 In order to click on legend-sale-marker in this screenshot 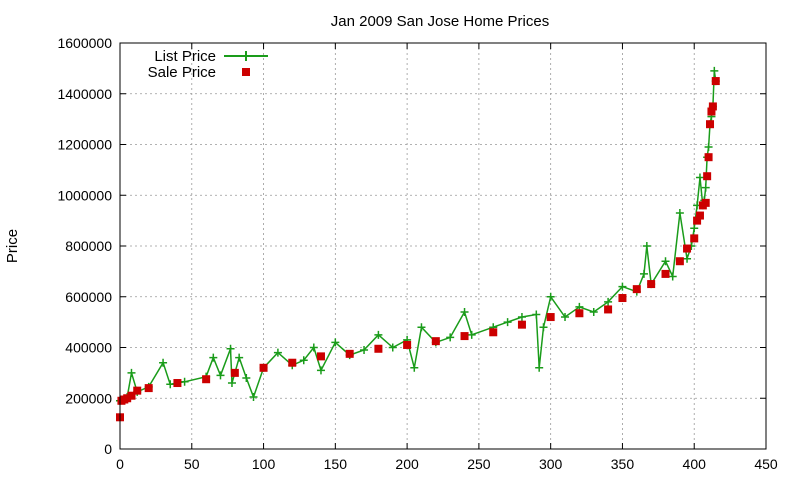, I will do `click(246, 72)`.